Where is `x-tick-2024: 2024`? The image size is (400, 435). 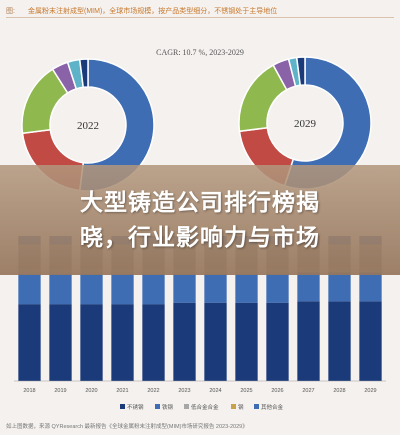
x-tick-2024: 2024 is located at coordinates (215, 391).